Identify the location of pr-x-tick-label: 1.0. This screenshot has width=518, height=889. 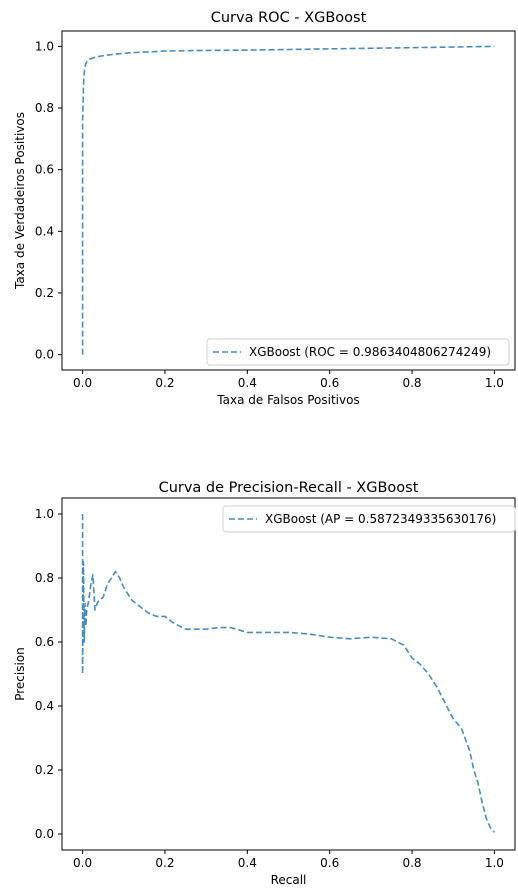
(494, 863).